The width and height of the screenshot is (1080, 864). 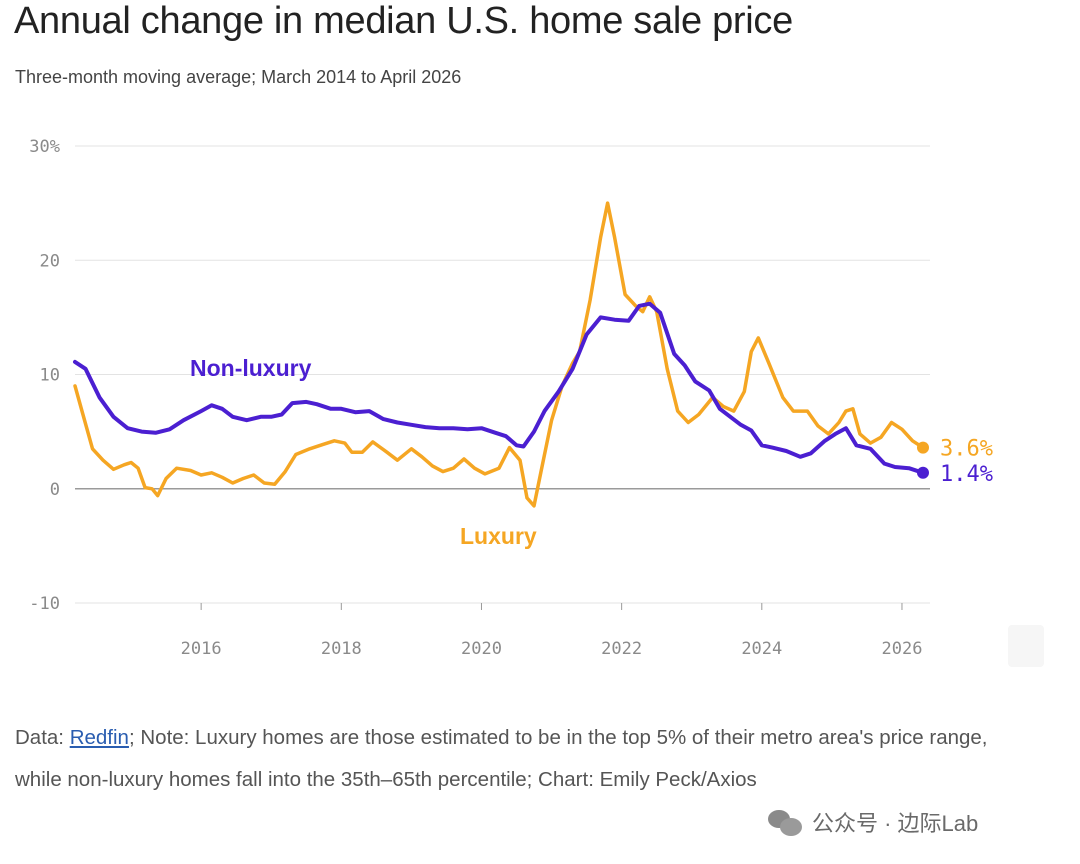 What do you see at coordinates (201, 649) in the screenshot?
I see `x-tick-label: 2016` at bounding box center [201, 649].